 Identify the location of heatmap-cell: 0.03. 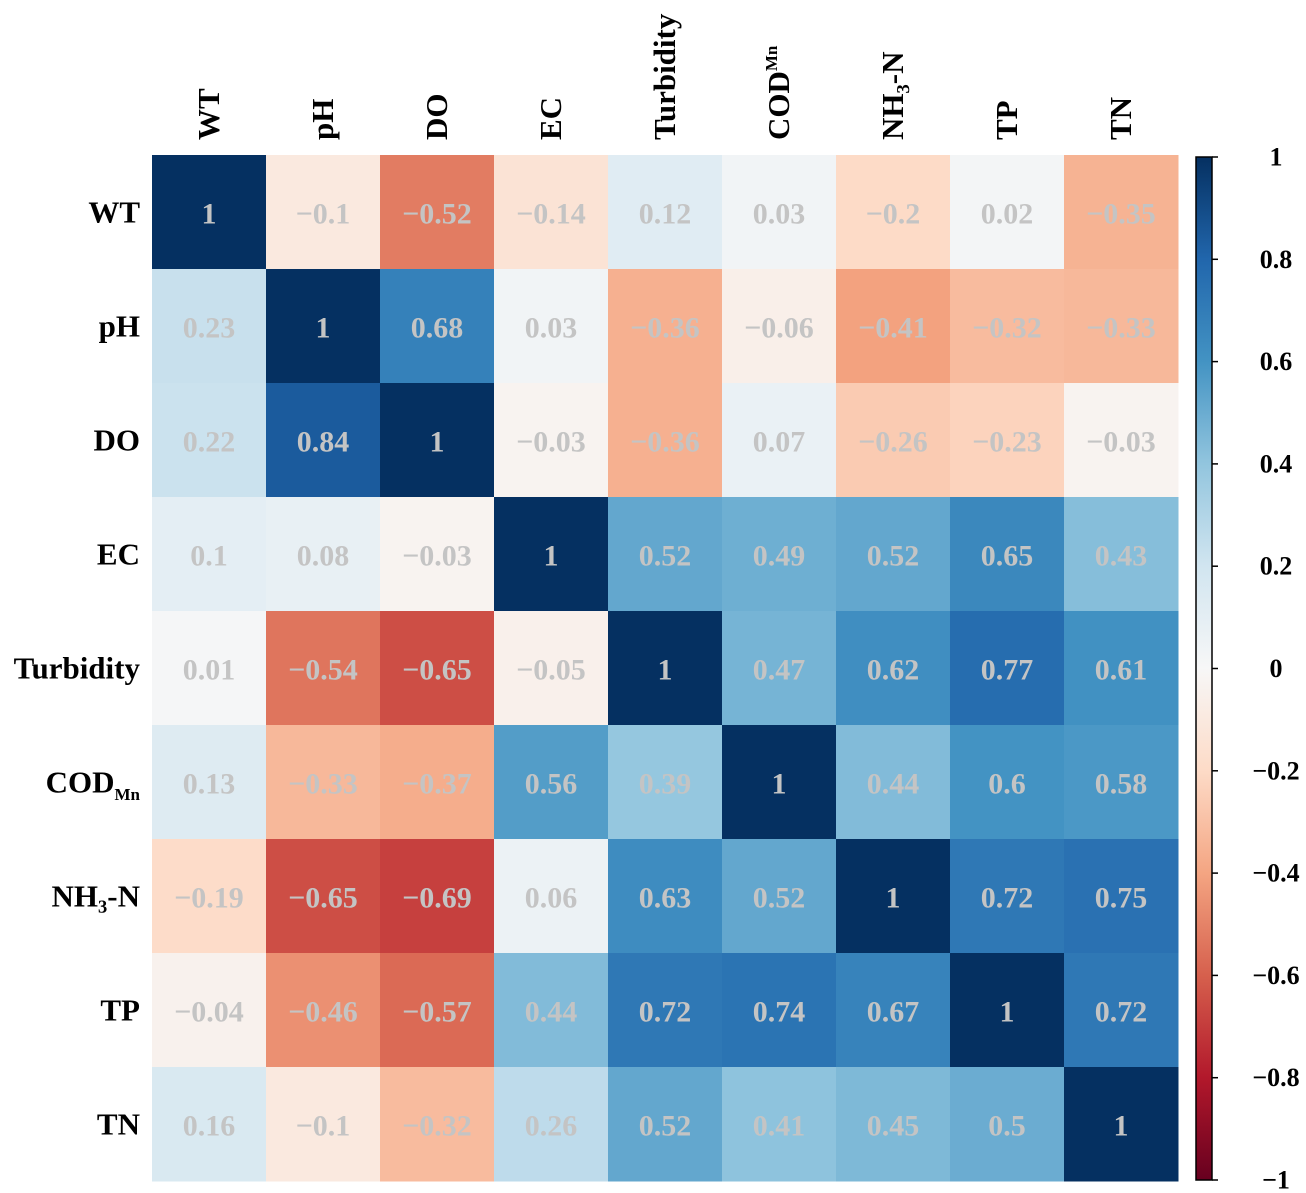
(779, 212).